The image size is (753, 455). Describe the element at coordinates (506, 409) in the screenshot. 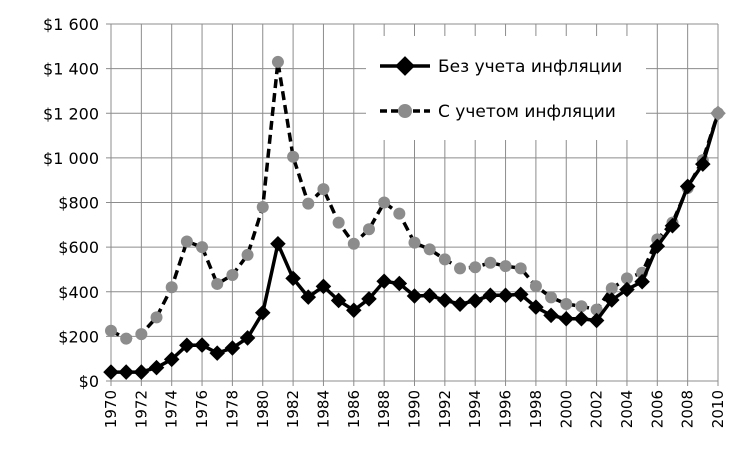

I see `x-tick-label: 1996` at that location.